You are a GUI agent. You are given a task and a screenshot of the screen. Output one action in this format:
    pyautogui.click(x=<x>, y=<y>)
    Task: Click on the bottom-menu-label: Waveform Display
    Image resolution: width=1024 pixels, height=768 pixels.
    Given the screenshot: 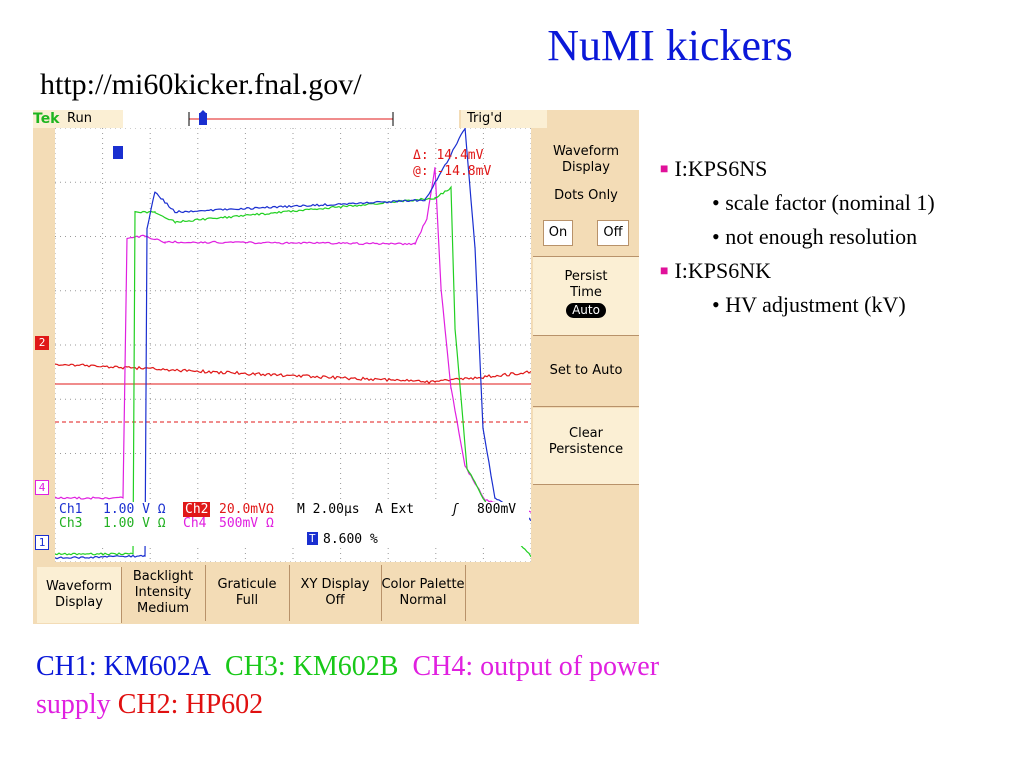 What is the action you would take?
    pyautogui.click(x=79, y=595)
    